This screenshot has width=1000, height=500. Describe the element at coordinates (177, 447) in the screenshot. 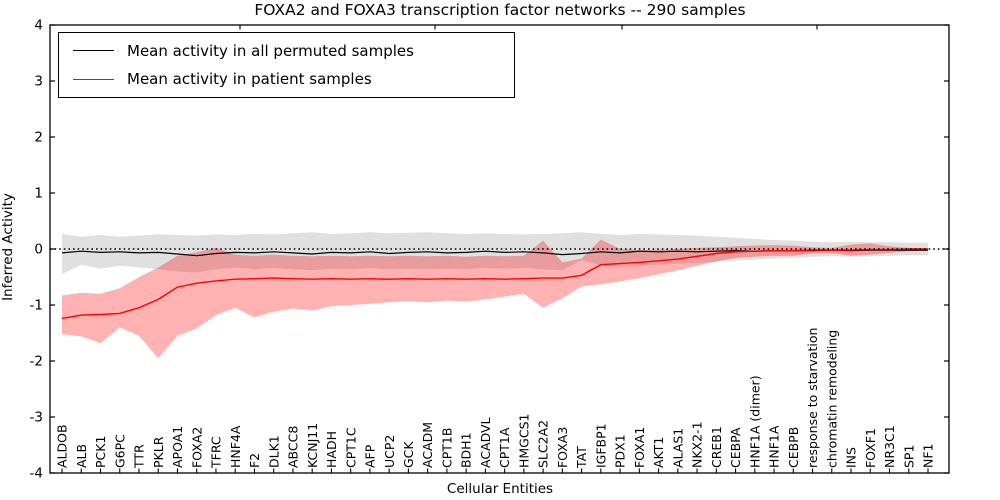

I see `x-tick-label: APOA1` at that location.